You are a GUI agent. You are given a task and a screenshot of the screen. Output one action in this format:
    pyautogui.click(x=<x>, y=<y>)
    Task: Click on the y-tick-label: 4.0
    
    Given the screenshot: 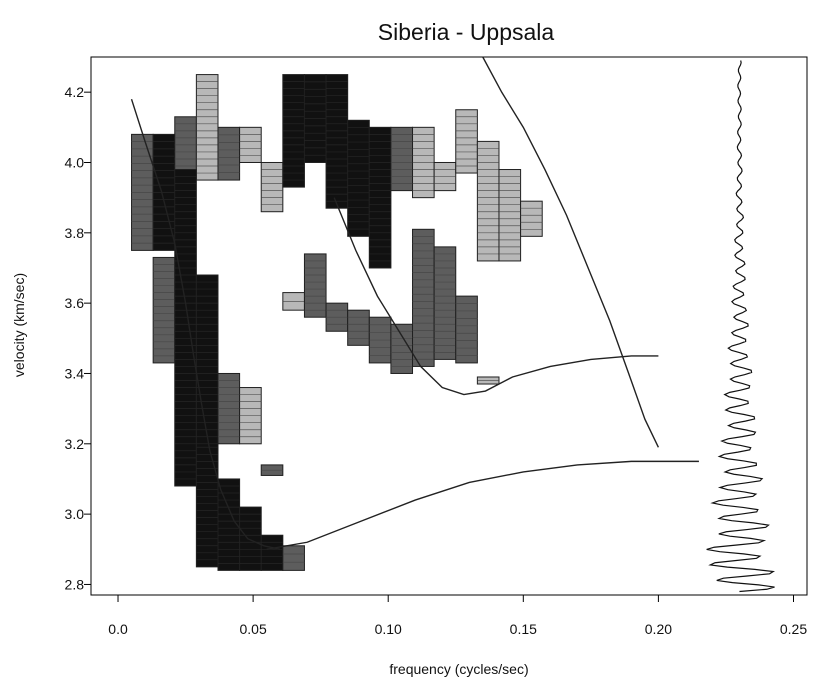 What is the action you would take?
    pyautogui.click(x=75, y=162)
    